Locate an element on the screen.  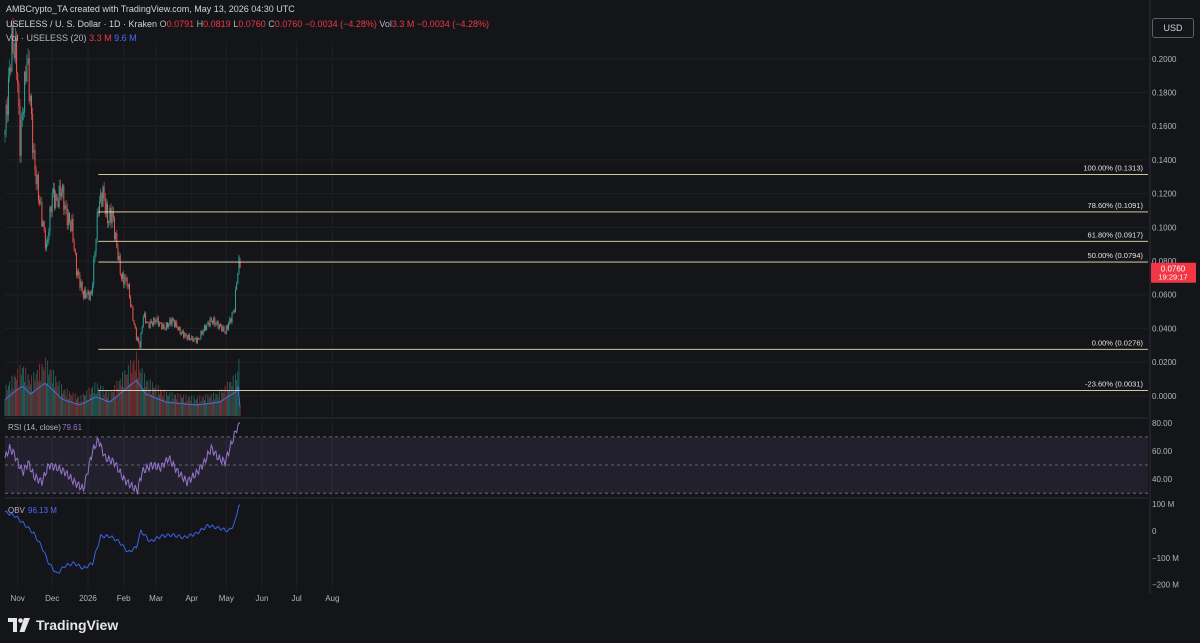
price-tick-label: 0.1200 is located at coordinates (1164, 194).